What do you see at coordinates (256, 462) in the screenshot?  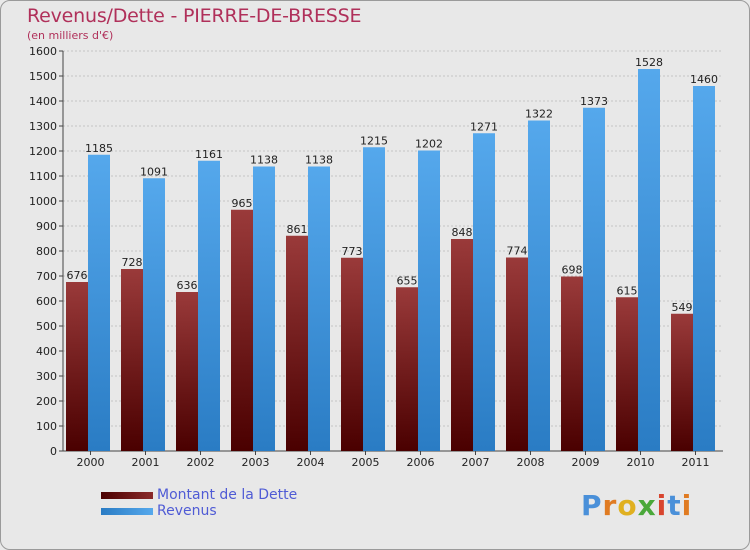 I see `x-tick-label: 2003` at bounding box center [256, 462].